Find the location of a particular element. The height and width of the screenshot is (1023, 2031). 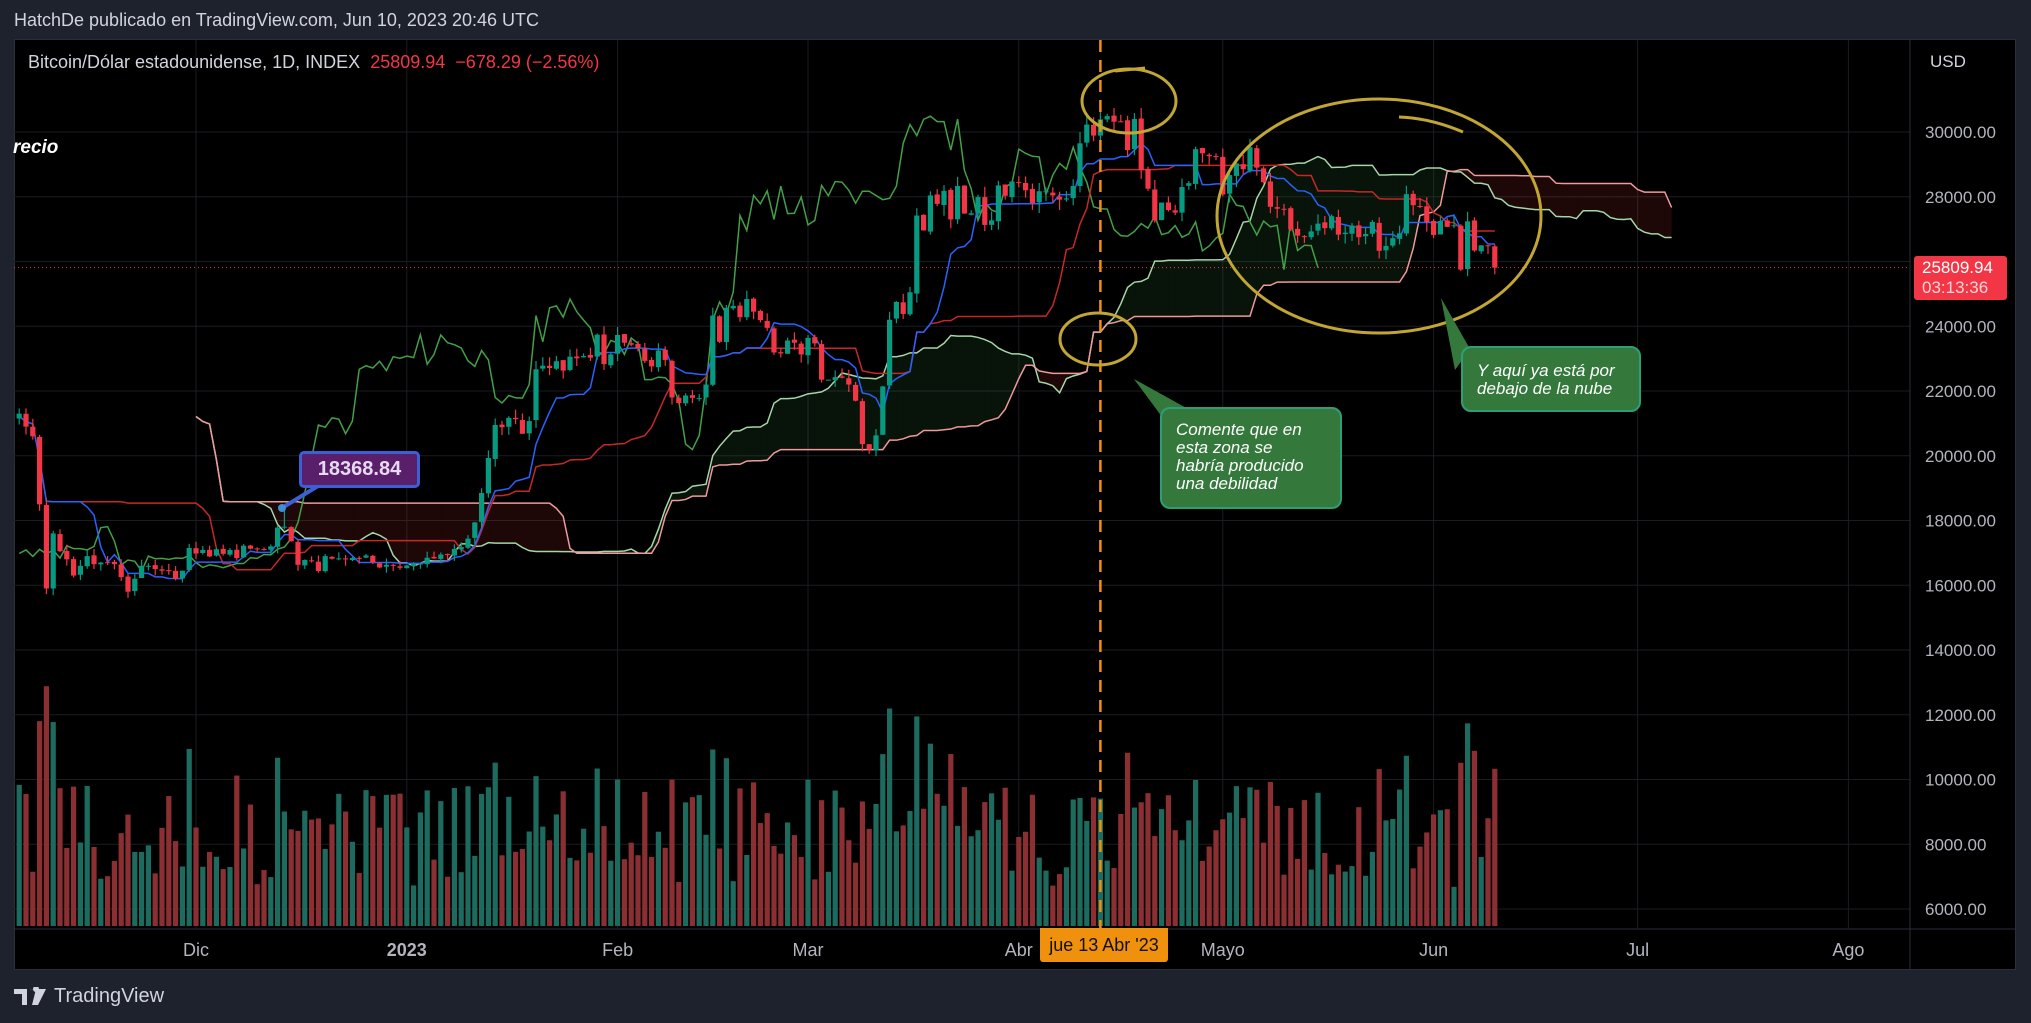

tradingview-logo: TradingView is located at coordinates (89, 996).